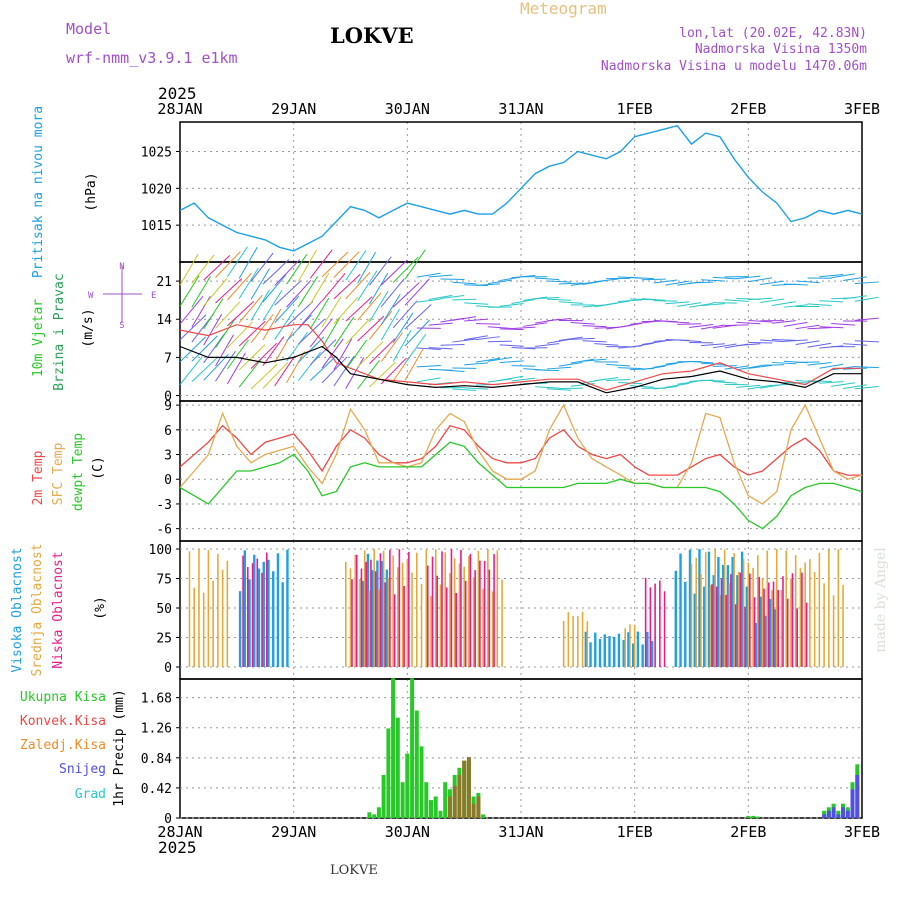 This screenshot has width=900, height=900. Describe the element at coordinates (168, 431) in the screenshot. I see `temp-tick-label: 6` at that location.